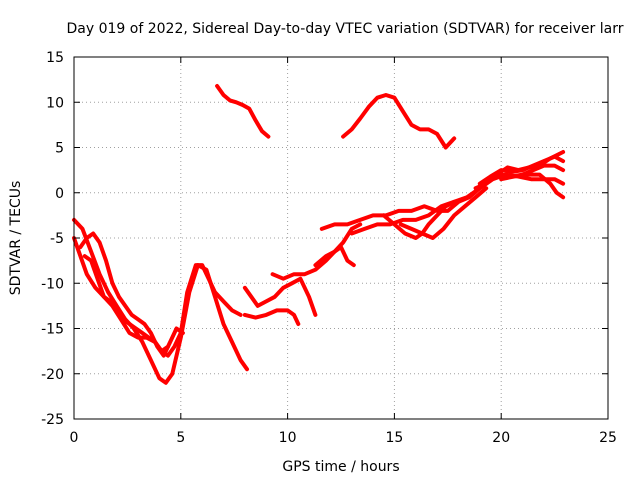  What do you see at coordinates (55, 58) in the screenshot?
I see `y-tick-label: 15` at bounding box center [55, 58].